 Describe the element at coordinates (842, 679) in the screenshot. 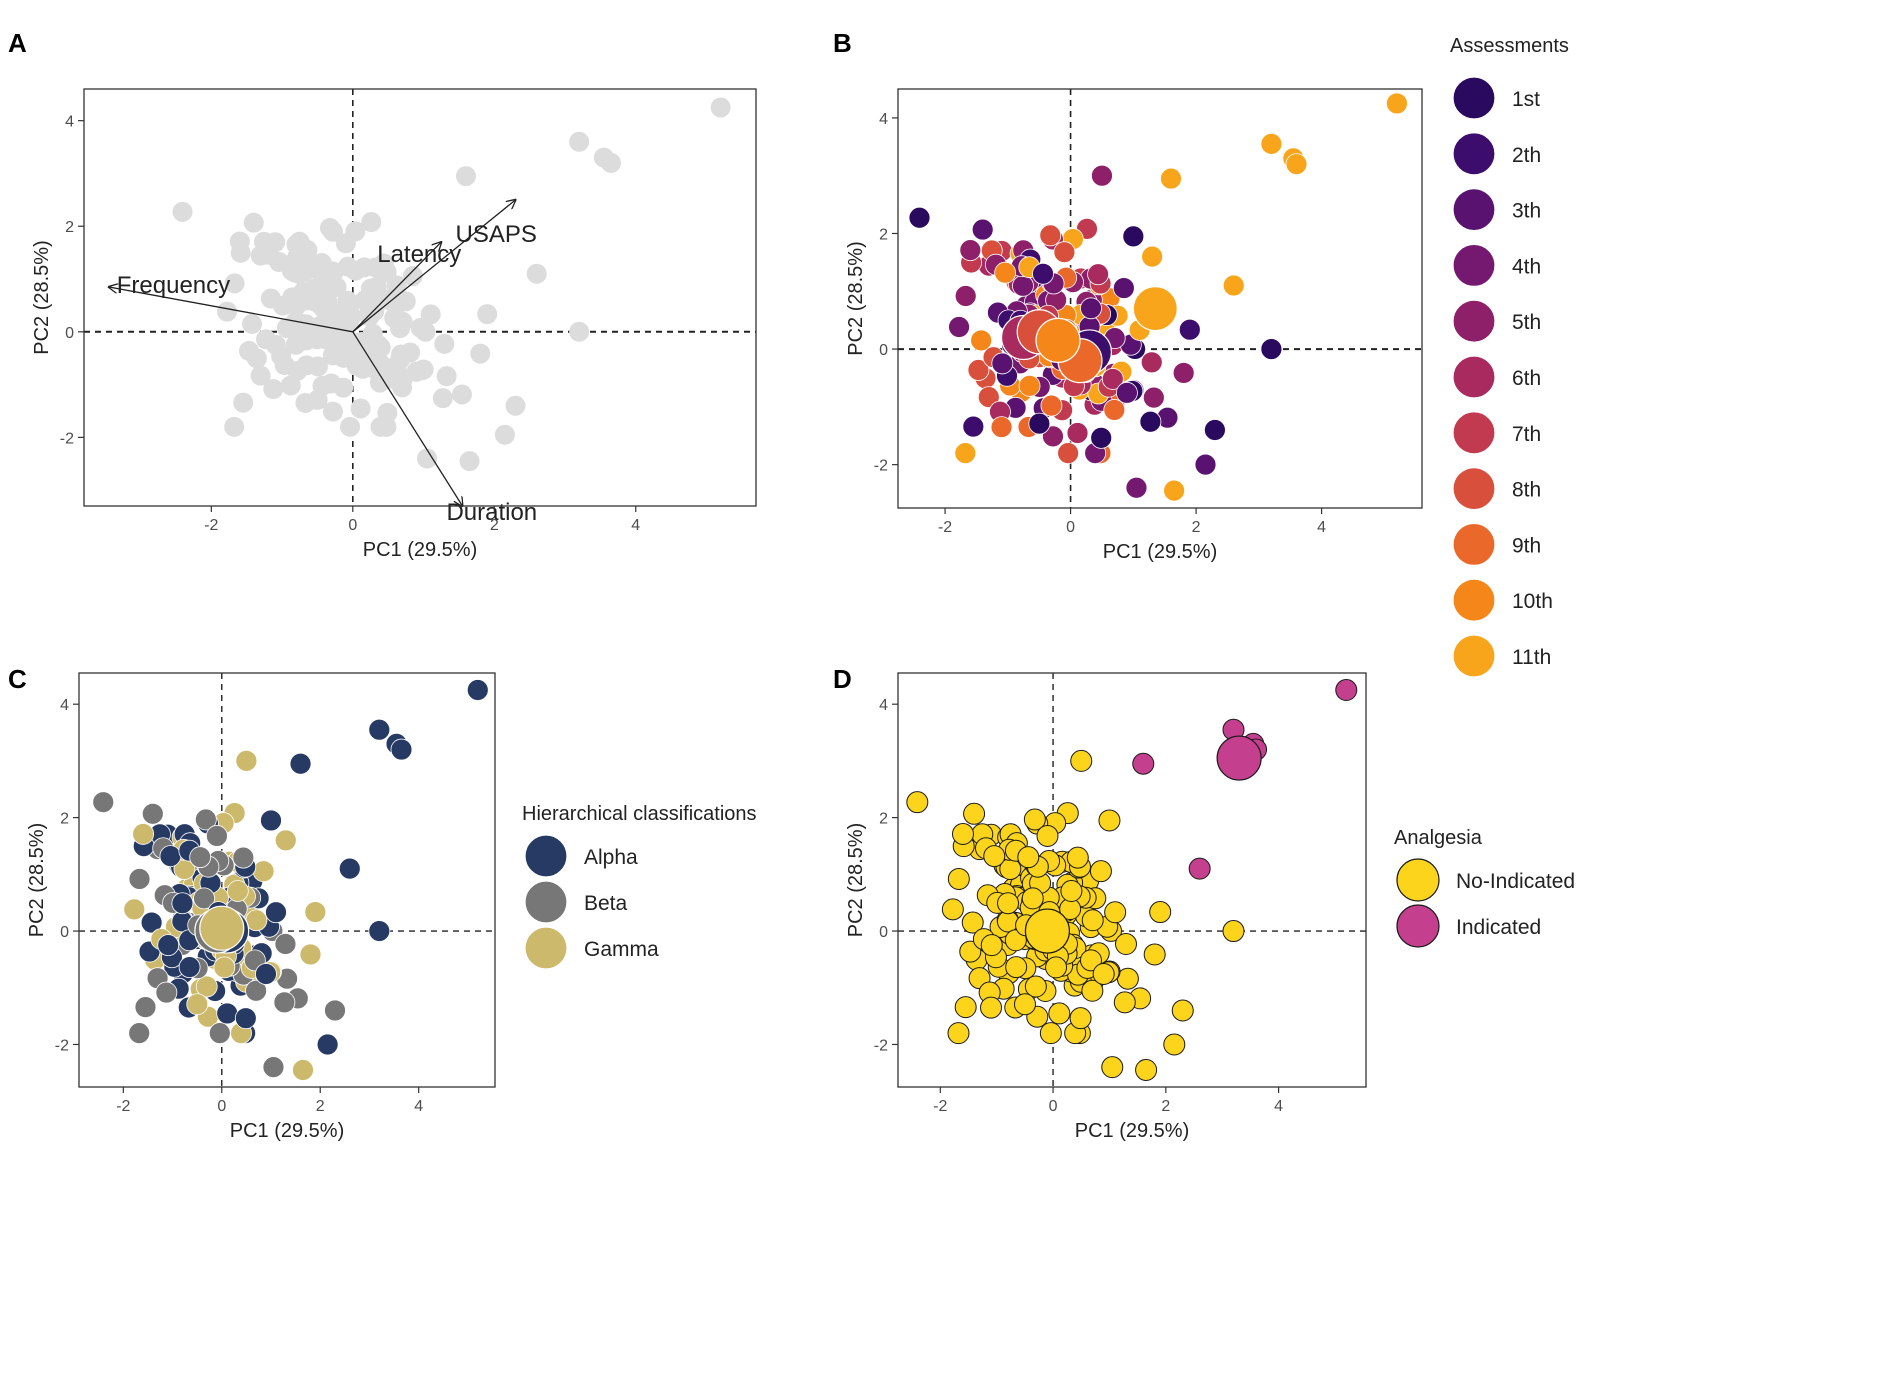

I see `panel-label: D` at that location.